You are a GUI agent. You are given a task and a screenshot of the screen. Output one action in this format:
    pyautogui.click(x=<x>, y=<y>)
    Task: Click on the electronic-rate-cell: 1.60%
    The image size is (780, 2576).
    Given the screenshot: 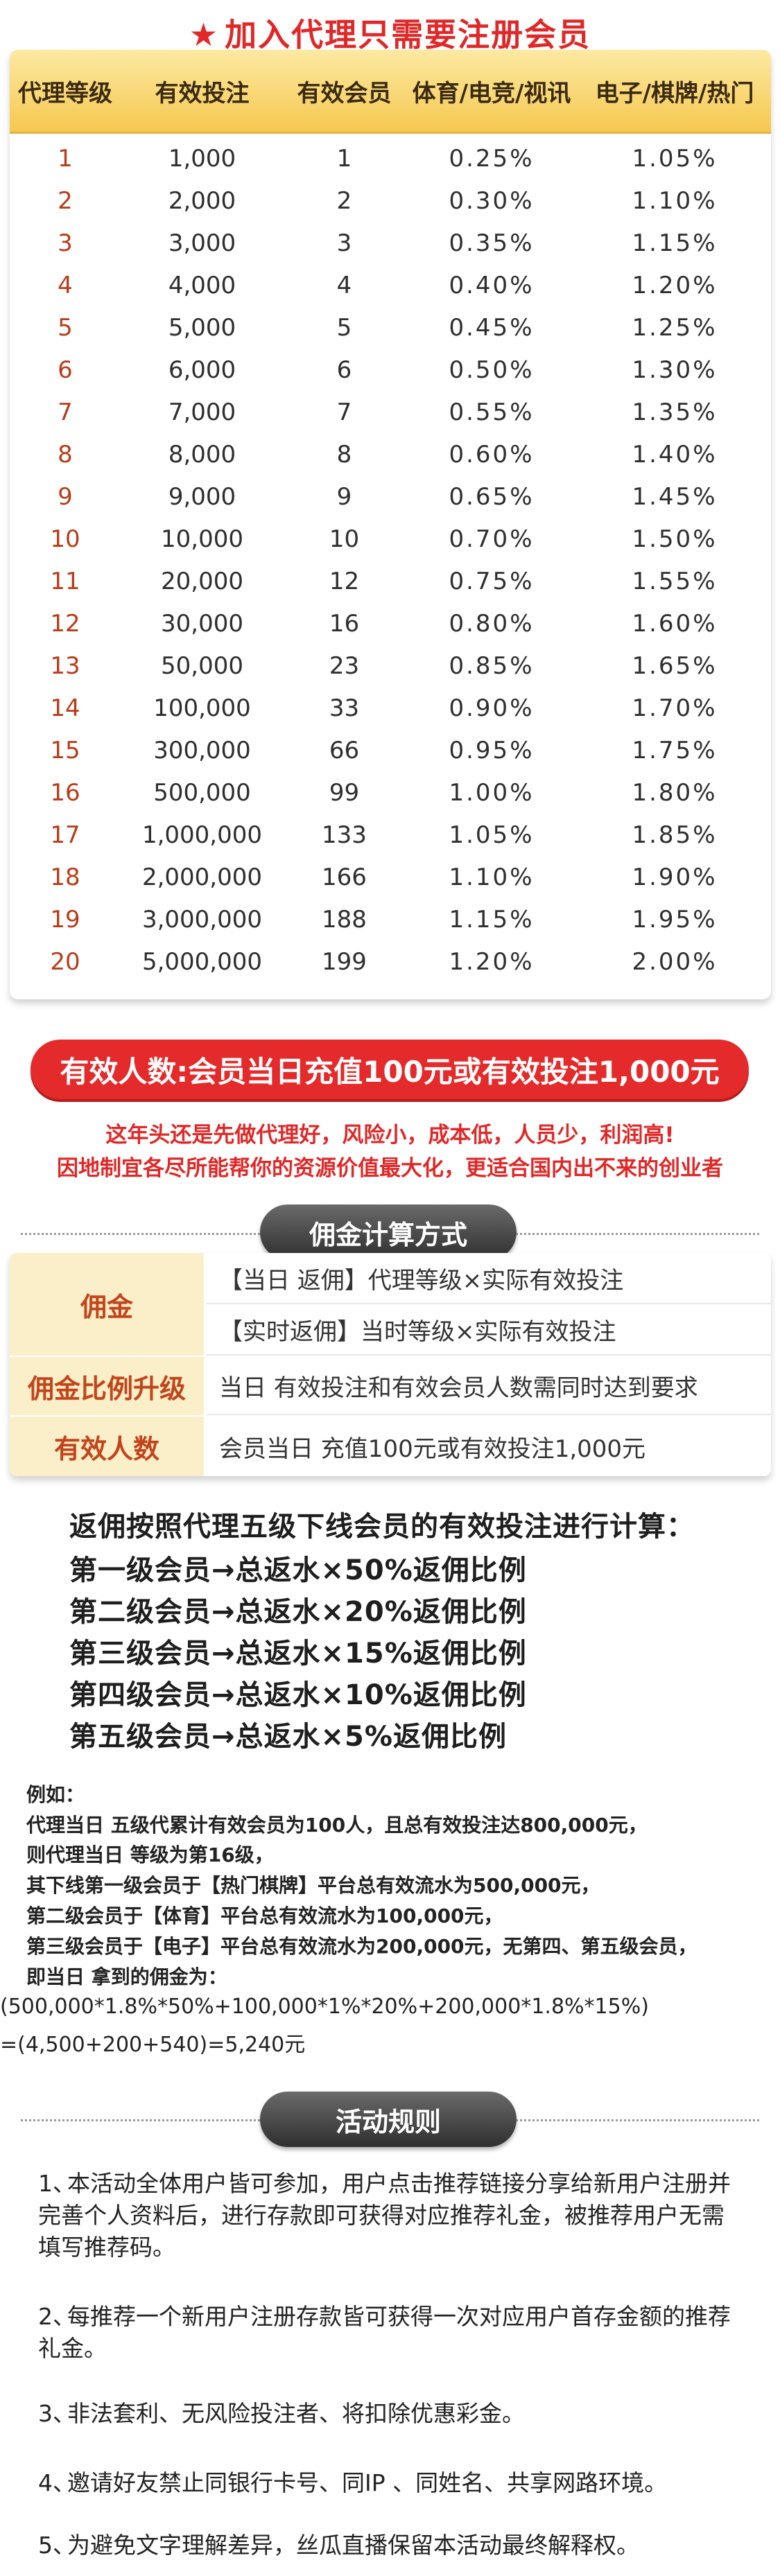 What is the action you would take?
    pyautogui.click(x=675, y=623)
    